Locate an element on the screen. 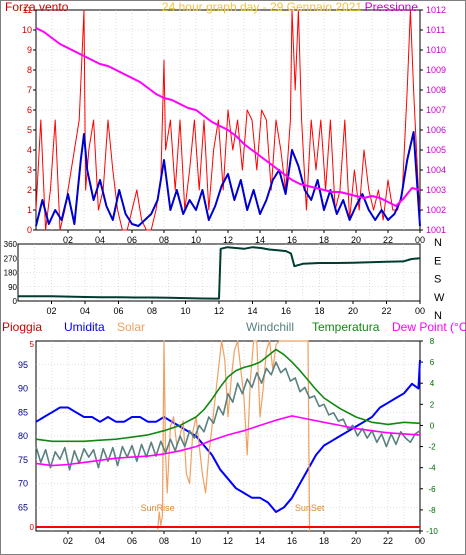  graph-title: 24 hour graph day - 29 Gennaio 2021 is located at coordinates (262, 7).